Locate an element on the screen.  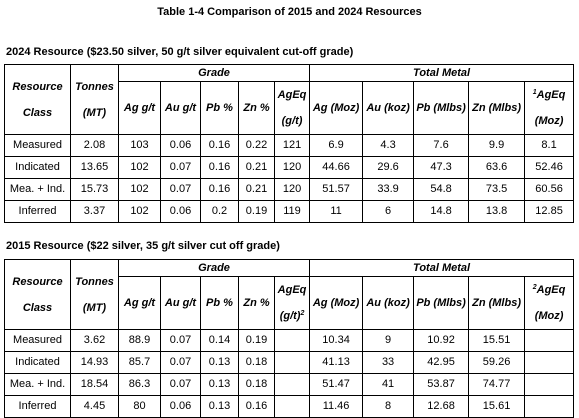
cell-ag-metal: 51.47 is located at coordinates (336, 384).